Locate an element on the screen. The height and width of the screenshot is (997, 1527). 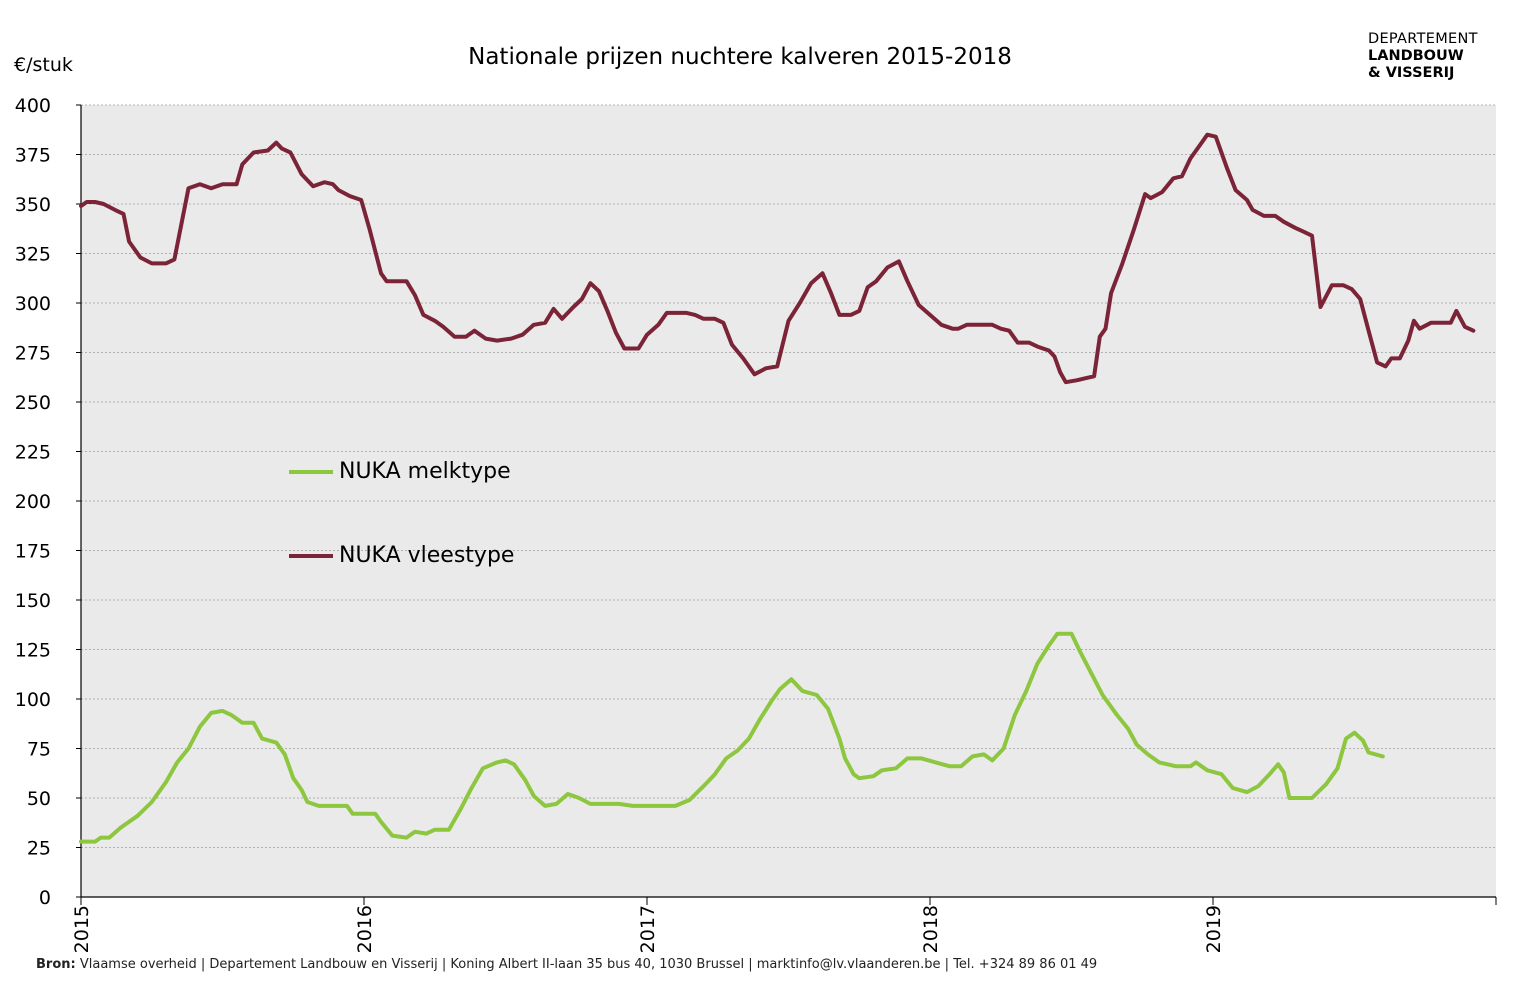
y-tick-label: 375 is located at coordinates (33, 156).